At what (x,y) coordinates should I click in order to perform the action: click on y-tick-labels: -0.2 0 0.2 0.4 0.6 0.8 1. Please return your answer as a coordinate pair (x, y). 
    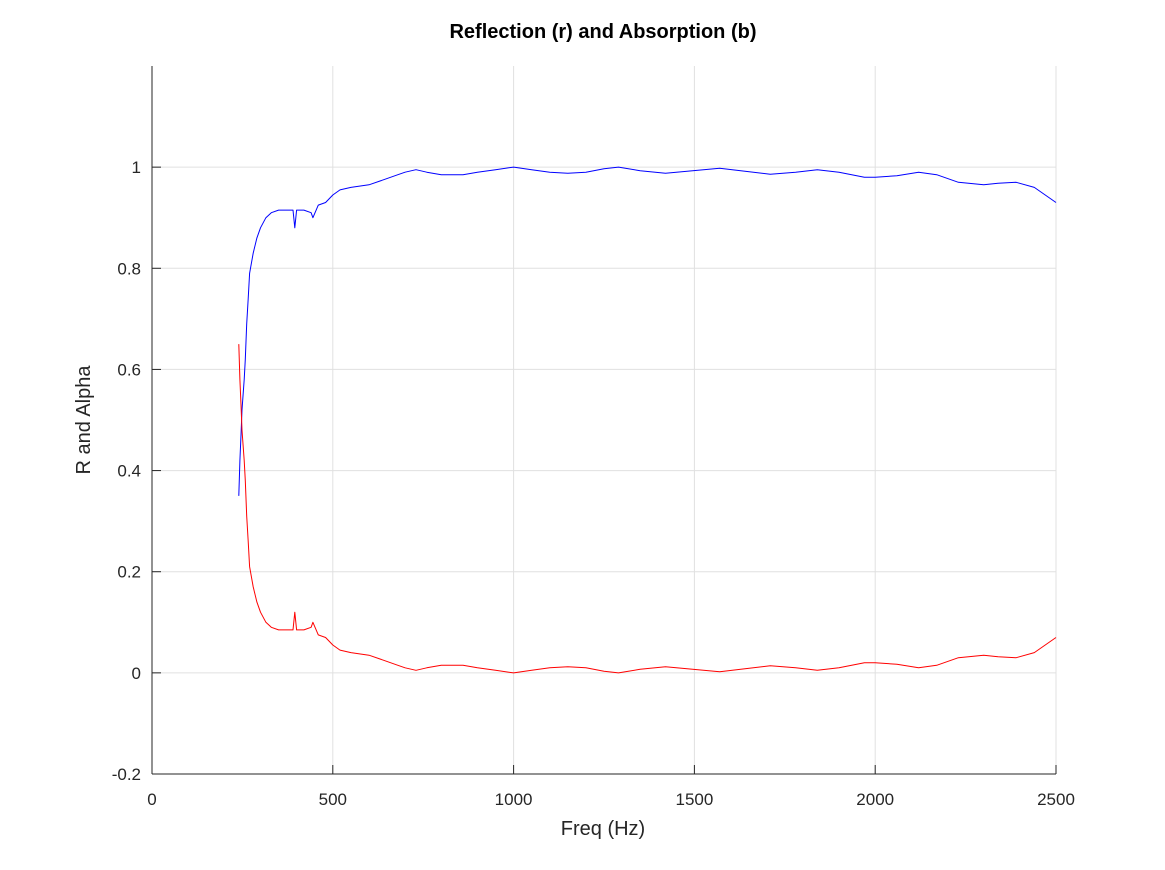
    Looking at the image, I should click on (136, 471).